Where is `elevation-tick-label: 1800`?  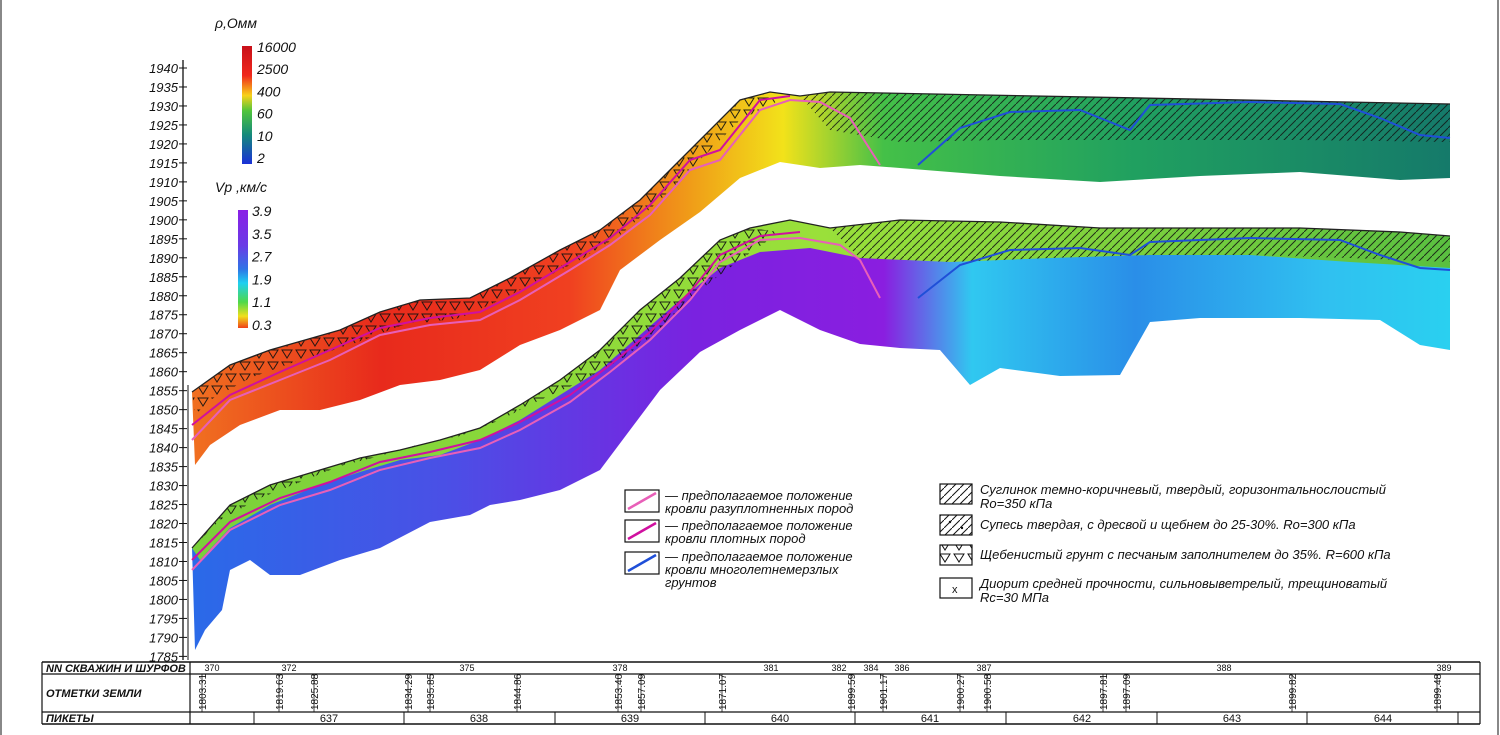 elevation-tick-label: 1800 is located at coordinates (164, 599).